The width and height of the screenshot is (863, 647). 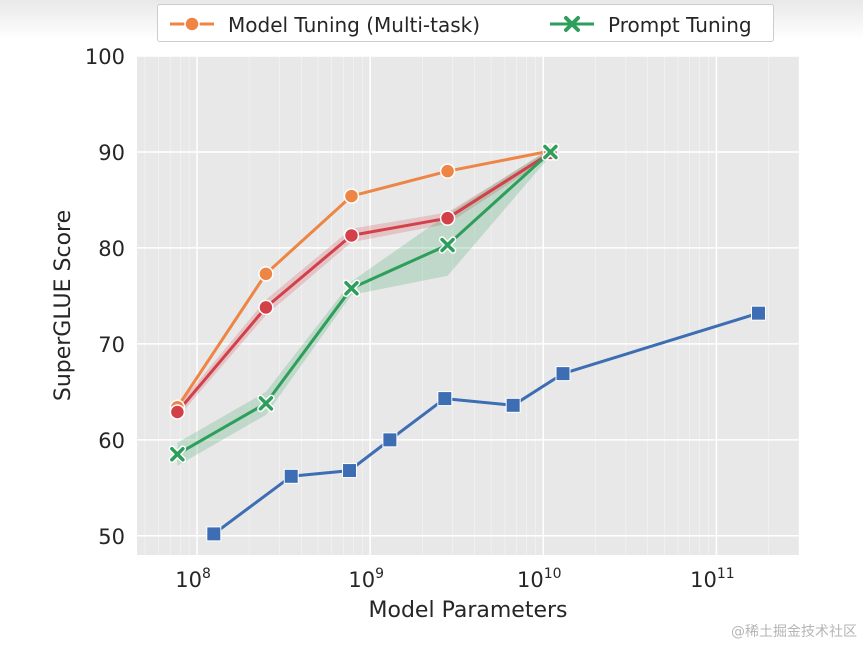 I want to click on legend: Model Tuning (Multi-task) Prompt Tuning, so click(x=465, y=23).